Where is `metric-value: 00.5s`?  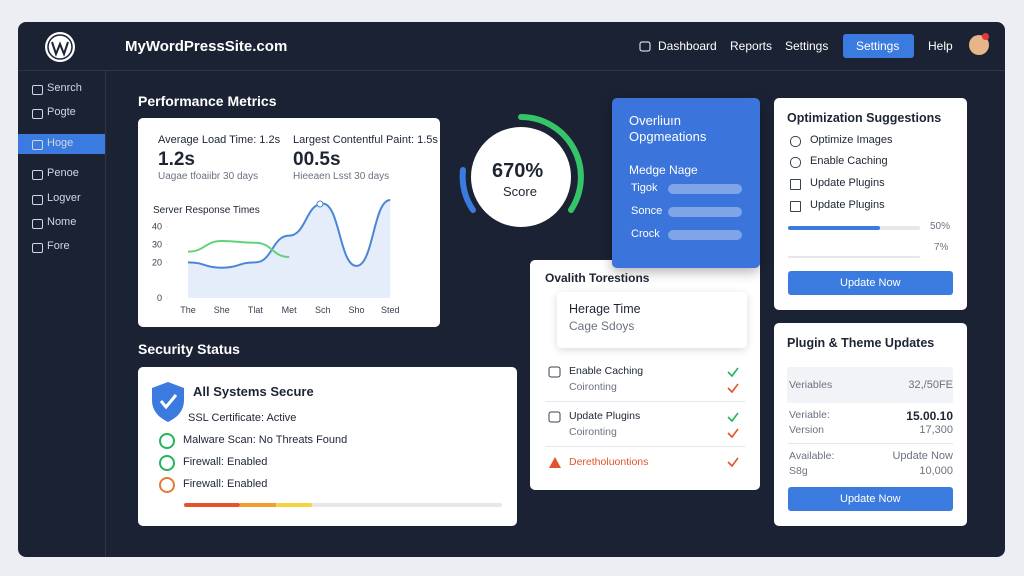 metric-value: 00.5s is located at coordinates (317, 159).